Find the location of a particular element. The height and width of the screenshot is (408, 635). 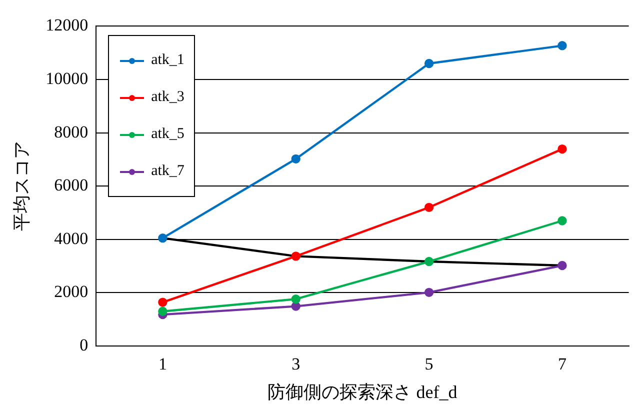

y-tick-label: 8000 is located at coordinates (71, 132).